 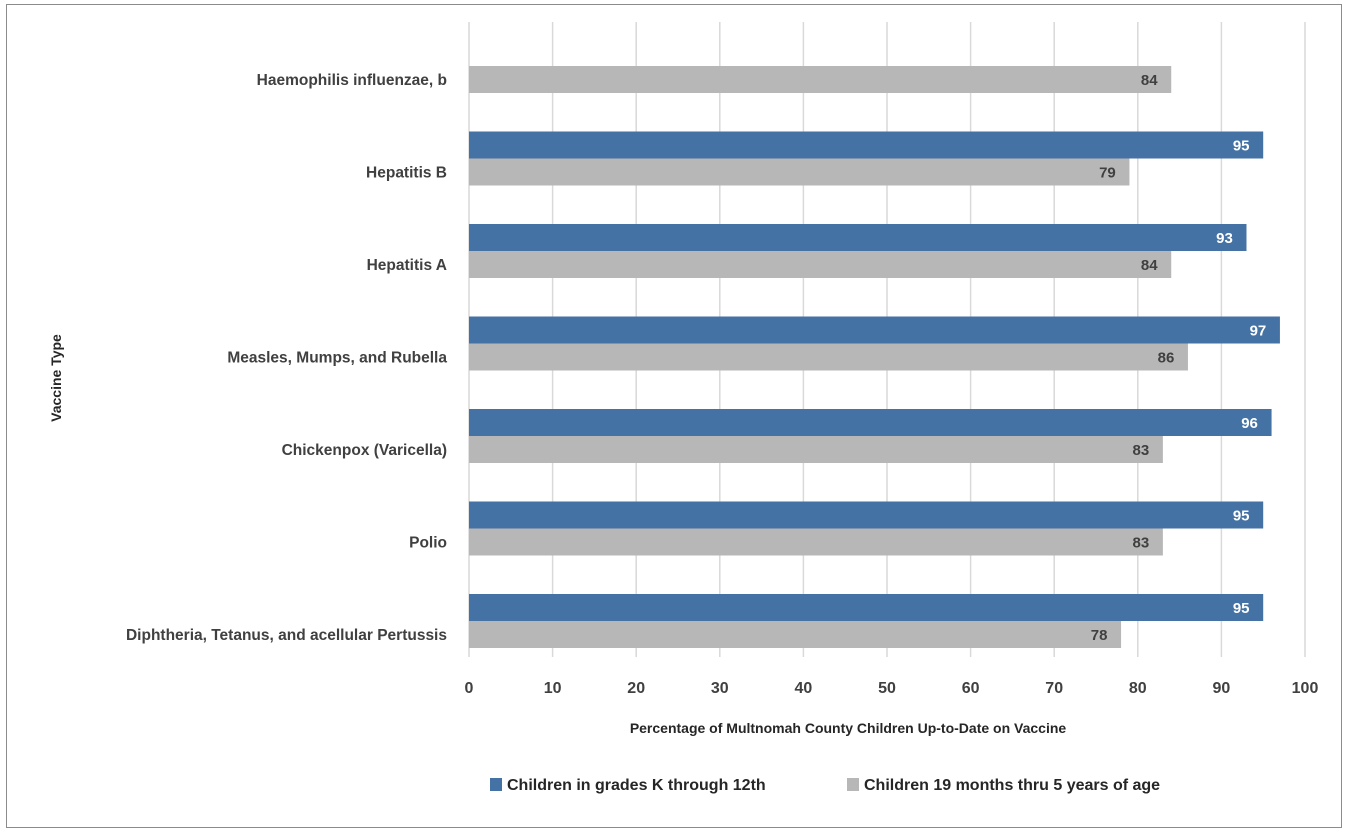 I want to click on category-label: Chickenpox (Varicella), so click(x=364, y=450).